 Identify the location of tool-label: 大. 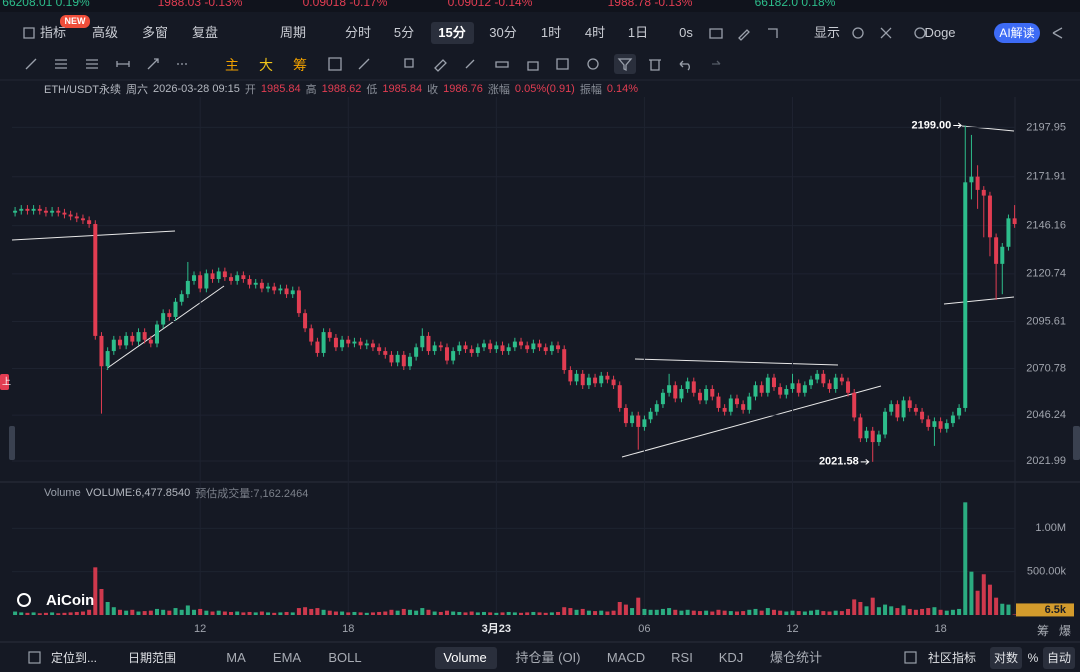
(266, 65).